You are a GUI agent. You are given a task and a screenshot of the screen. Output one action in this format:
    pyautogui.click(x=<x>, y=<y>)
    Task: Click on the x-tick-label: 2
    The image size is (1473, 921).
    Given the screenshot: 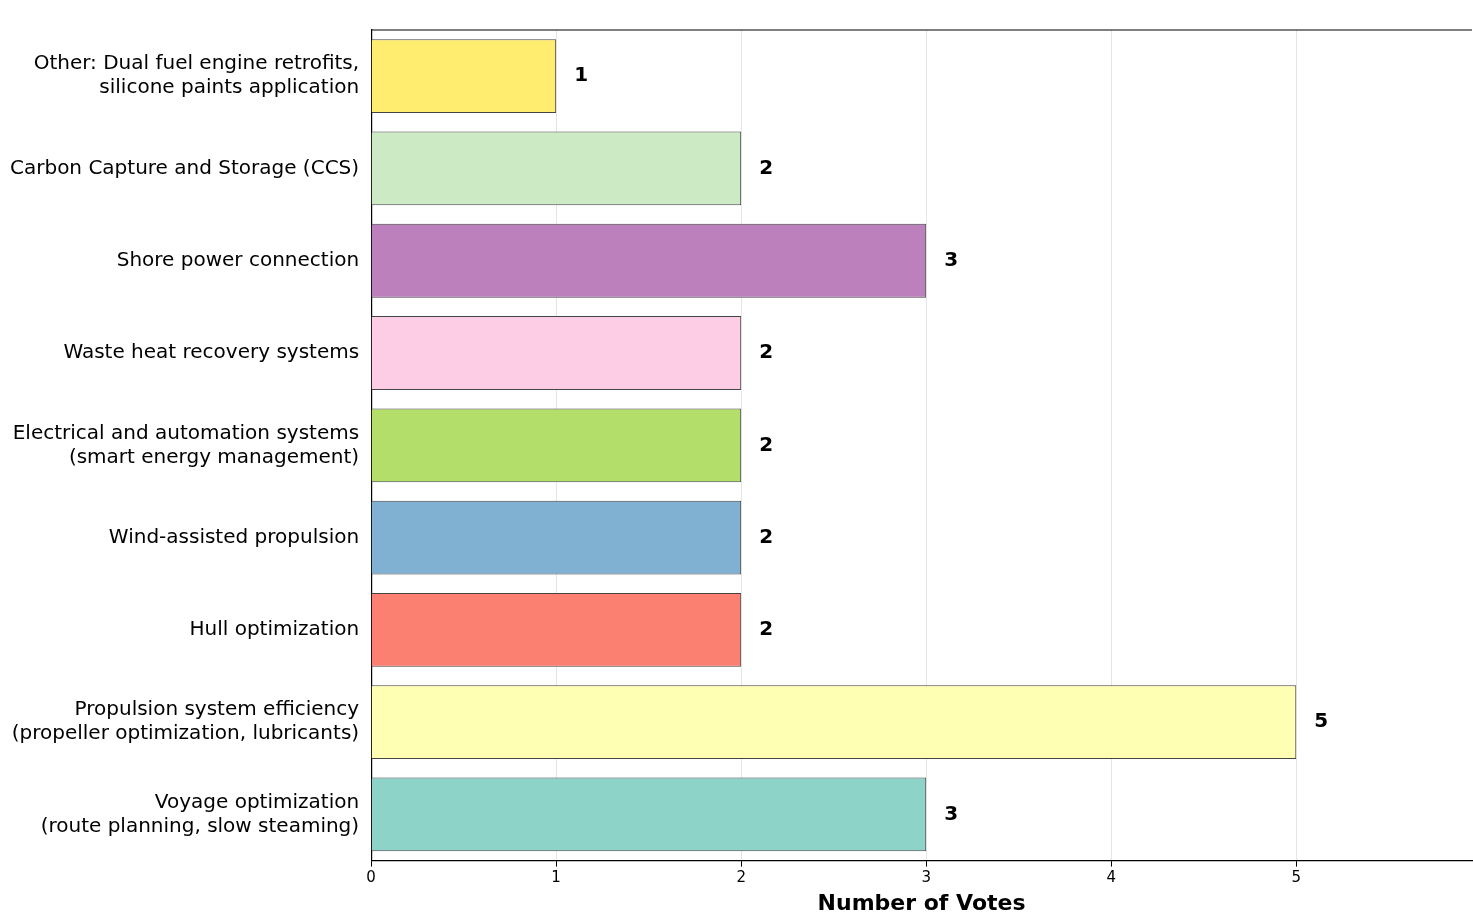 What is the action you would take?
    pyautogui.click(x=741, y=877)
    